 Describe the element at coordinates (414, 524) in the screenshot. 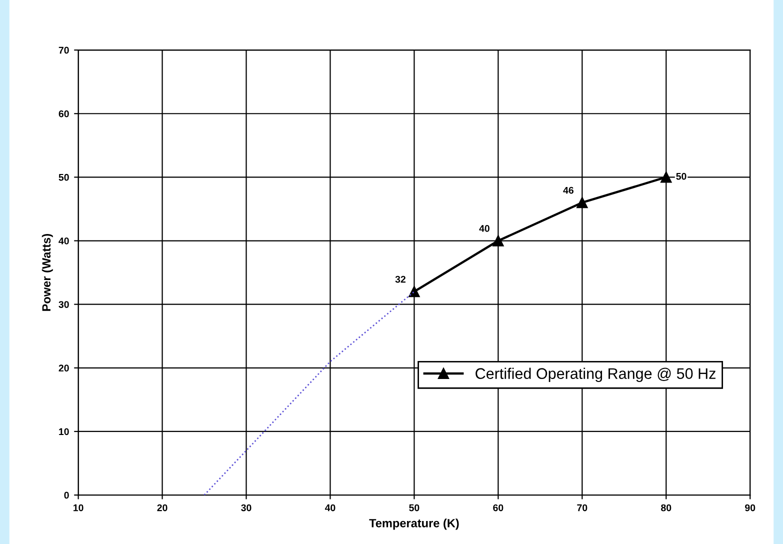

I see `x-axis-title: Temperature (K)` at that location.